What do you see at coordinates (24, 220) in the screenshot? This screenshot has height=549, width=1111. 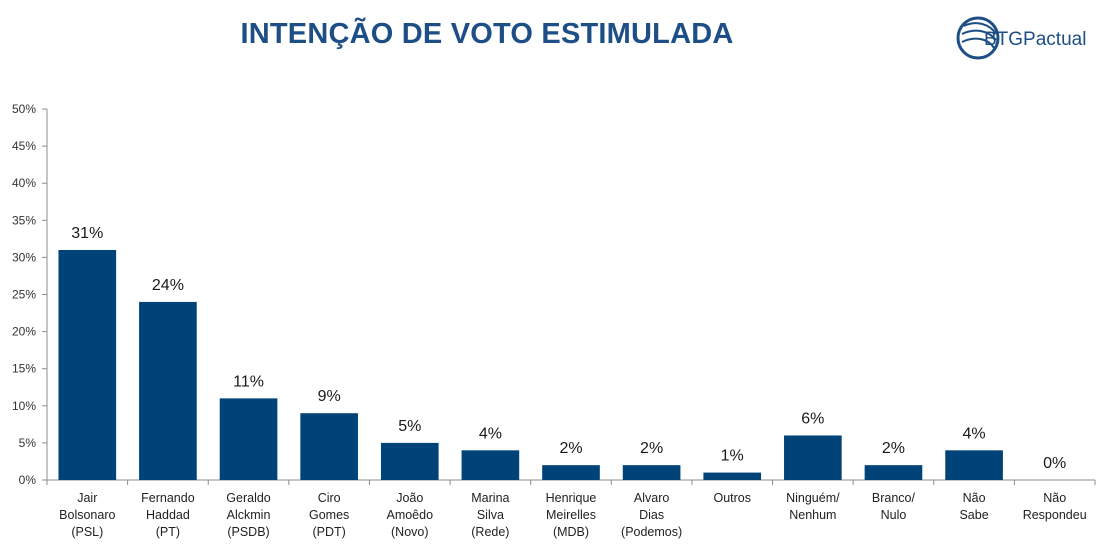 I see `y-tick-label: 35%` at bounding box center [24, 220].